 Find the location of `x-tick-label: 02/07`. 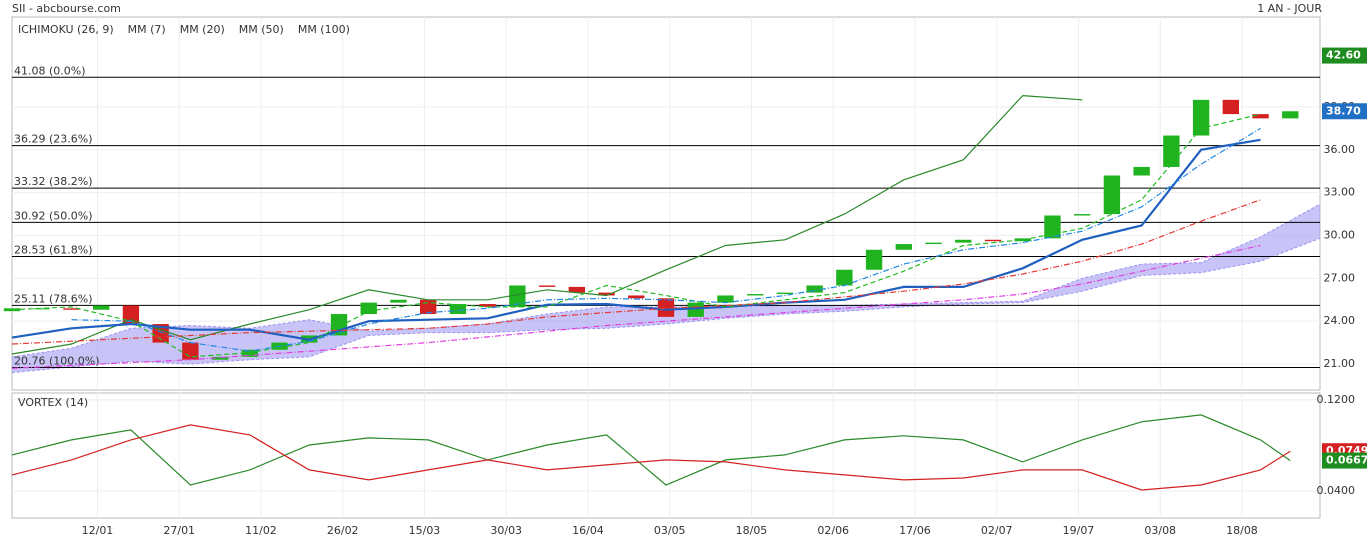

x-tick-label: 02/07 is located at coordinates (997, 530).